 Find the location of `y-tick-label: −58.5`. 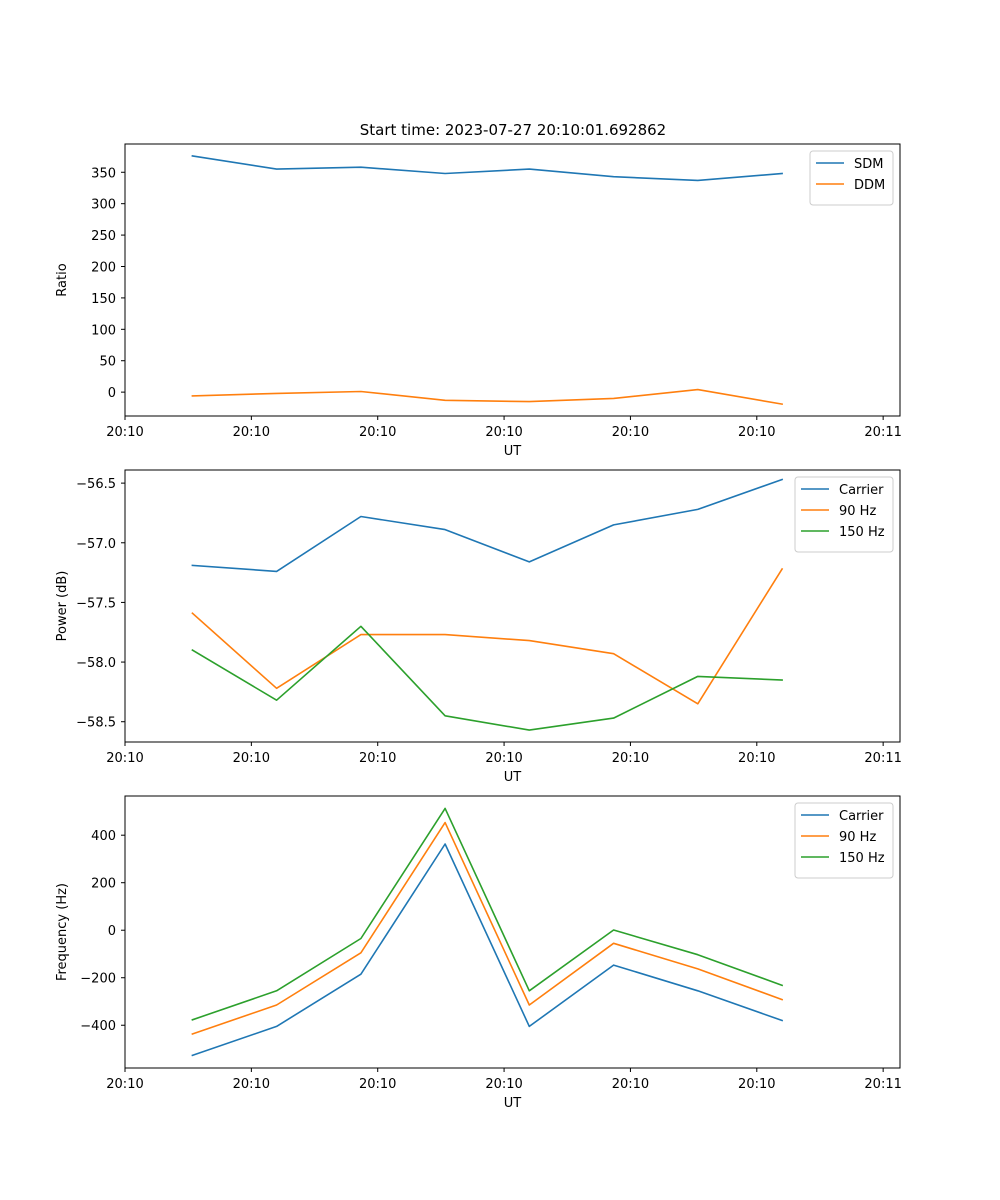

y-tick-label: −58.5 is located at coordinates (96, 723).